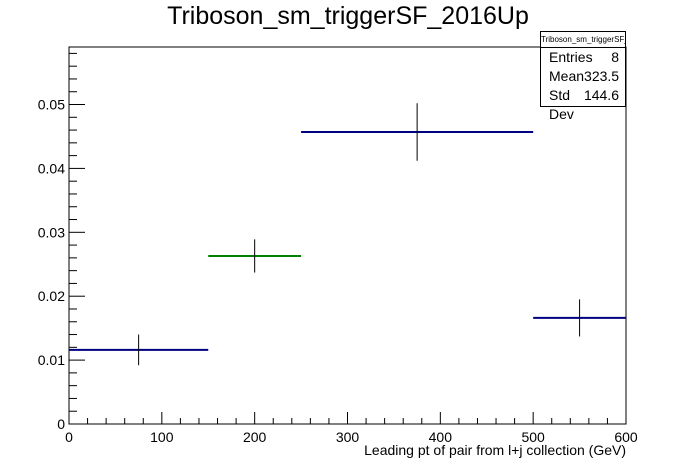  I want to click on stats-entries-label: Entries, so click(571, 57).